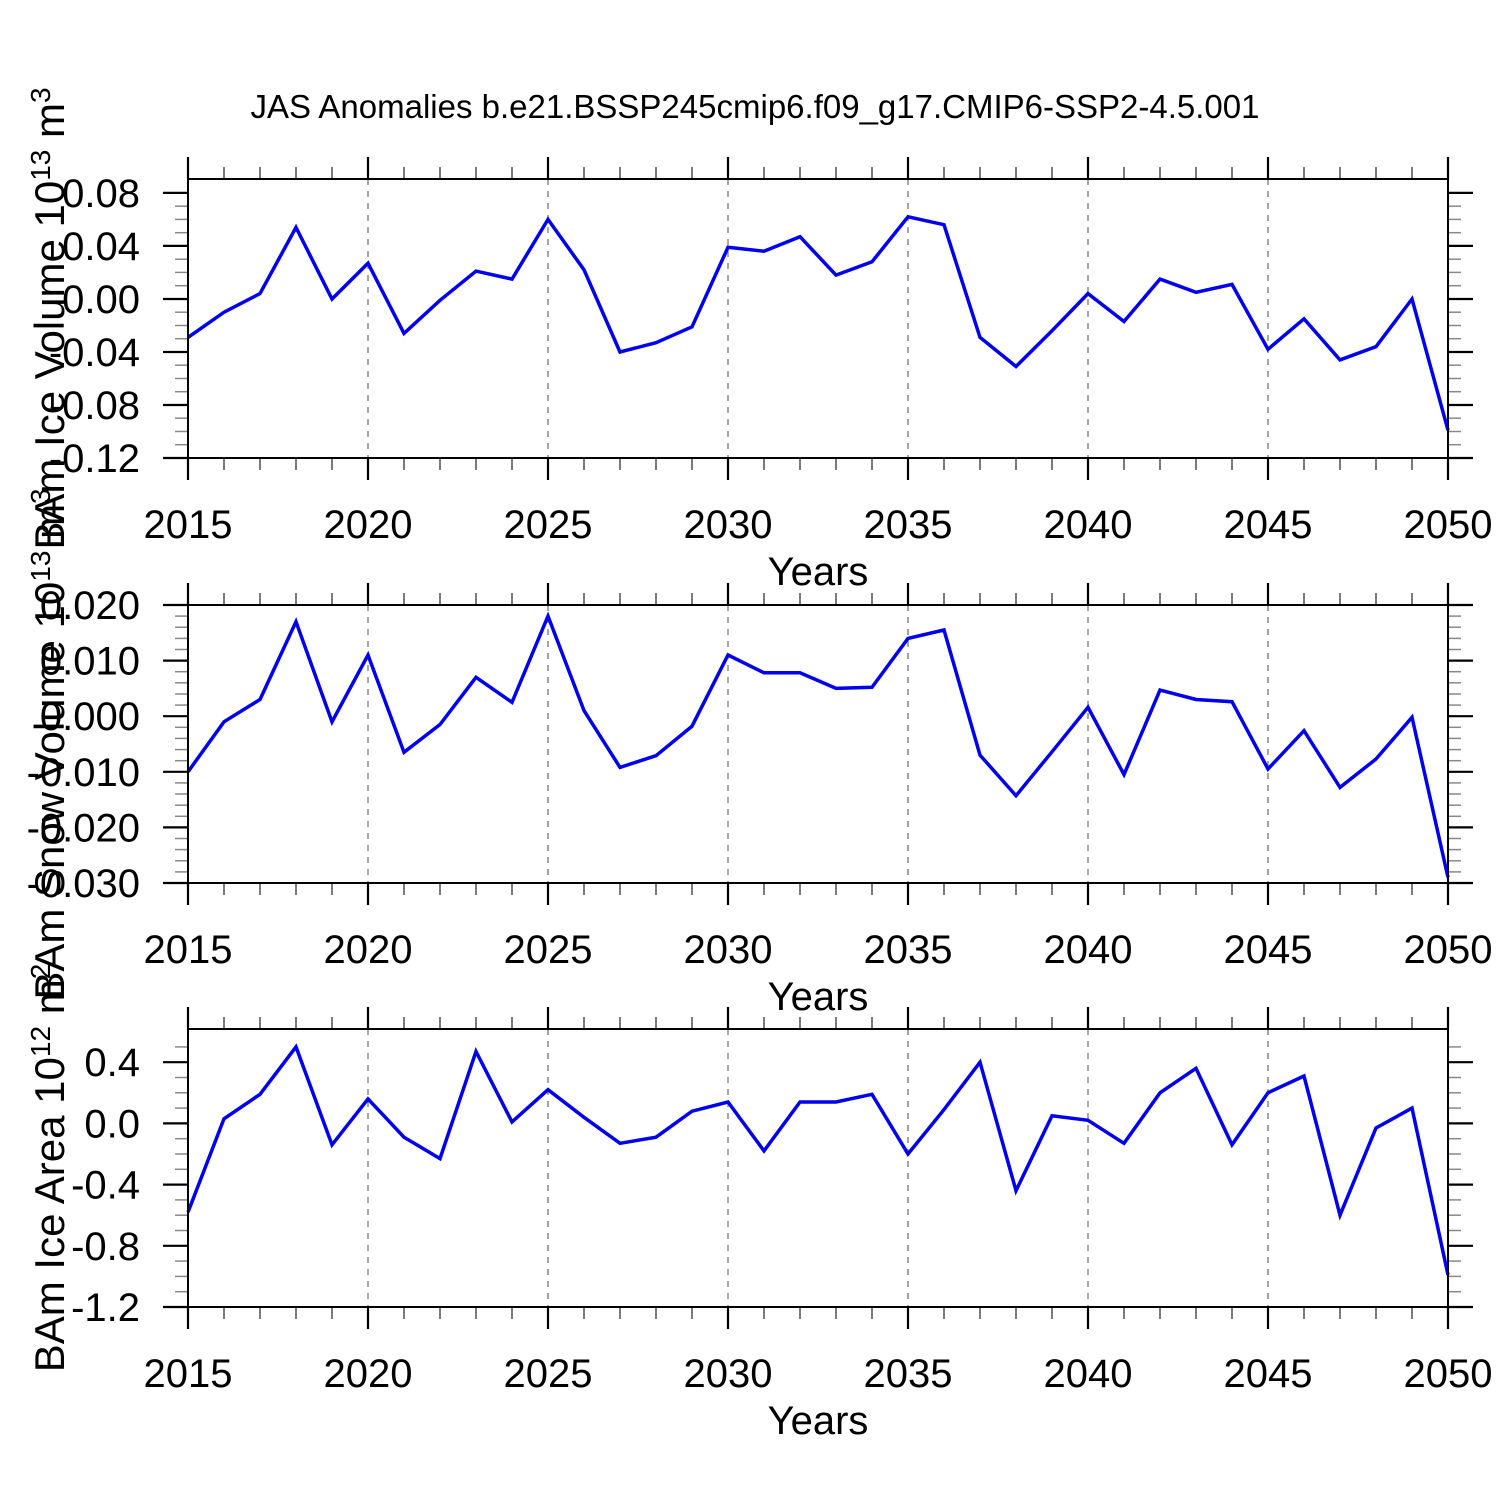 The height and width of the screenshot is (1500, 1500). Describe the element at coordinates (83, 828) in the screenshot. I see `y-tick-label: -0.020` at that location.